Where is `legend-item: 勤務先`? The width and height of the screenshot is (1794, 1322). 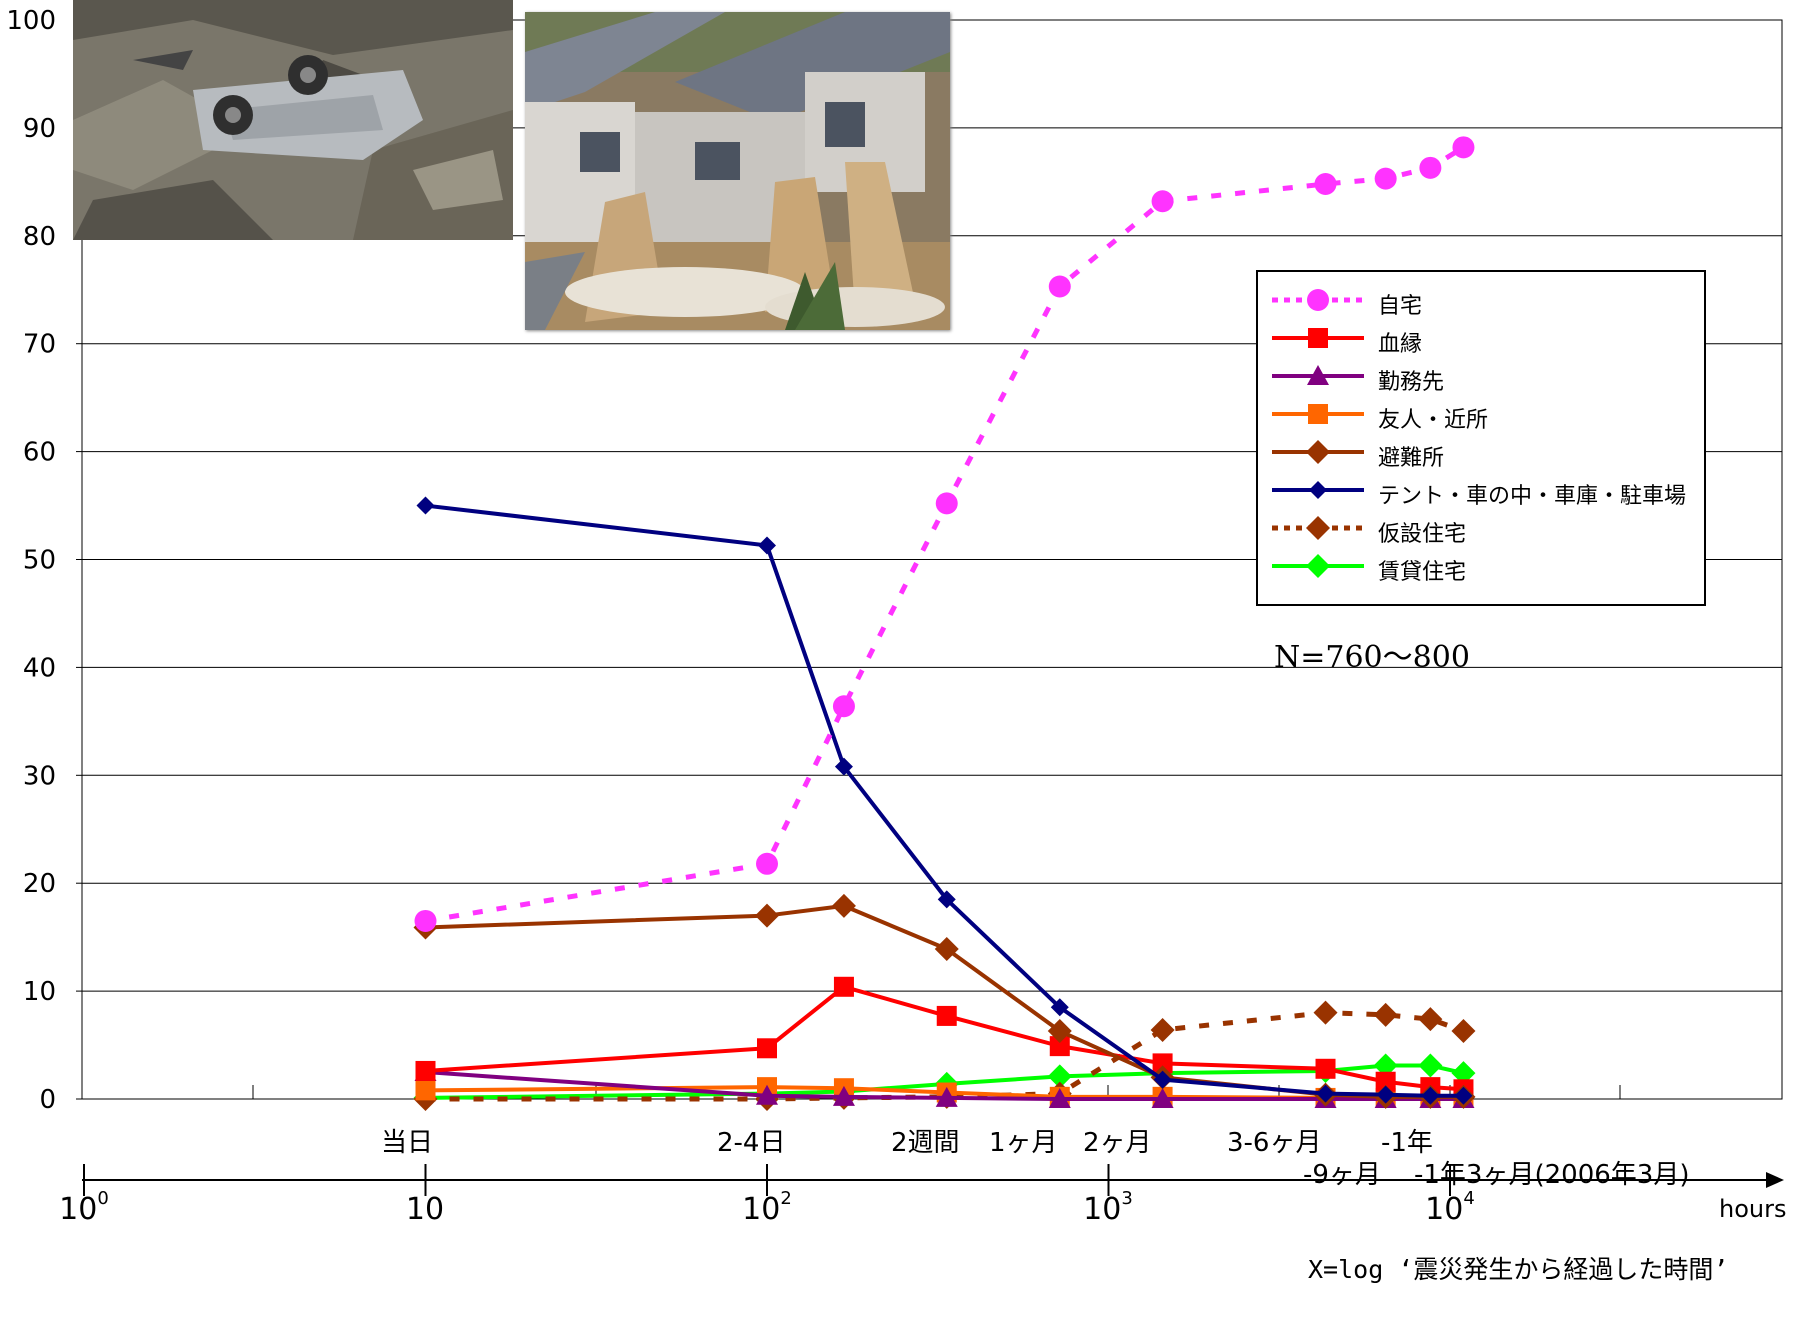
legend-item: 勤務先 is located at coordinates (1483, 376).